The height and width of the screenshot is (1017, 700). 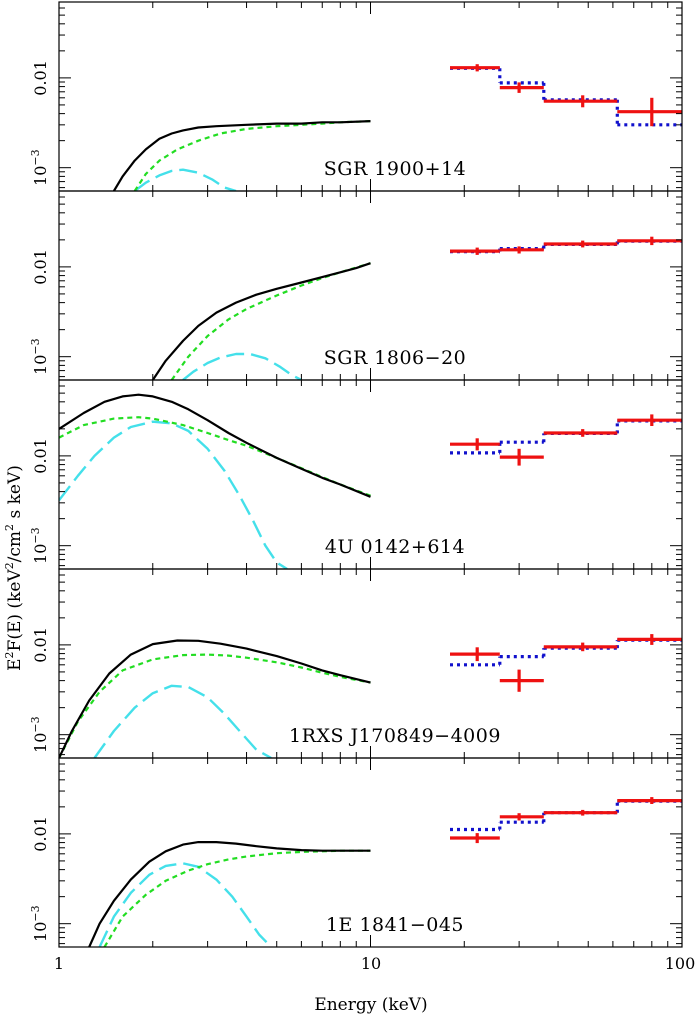 What do you see at coordinates (680, 963) in the screenshot?
I see `x-tick-label-100: 100` at bounding box center [680, 963].